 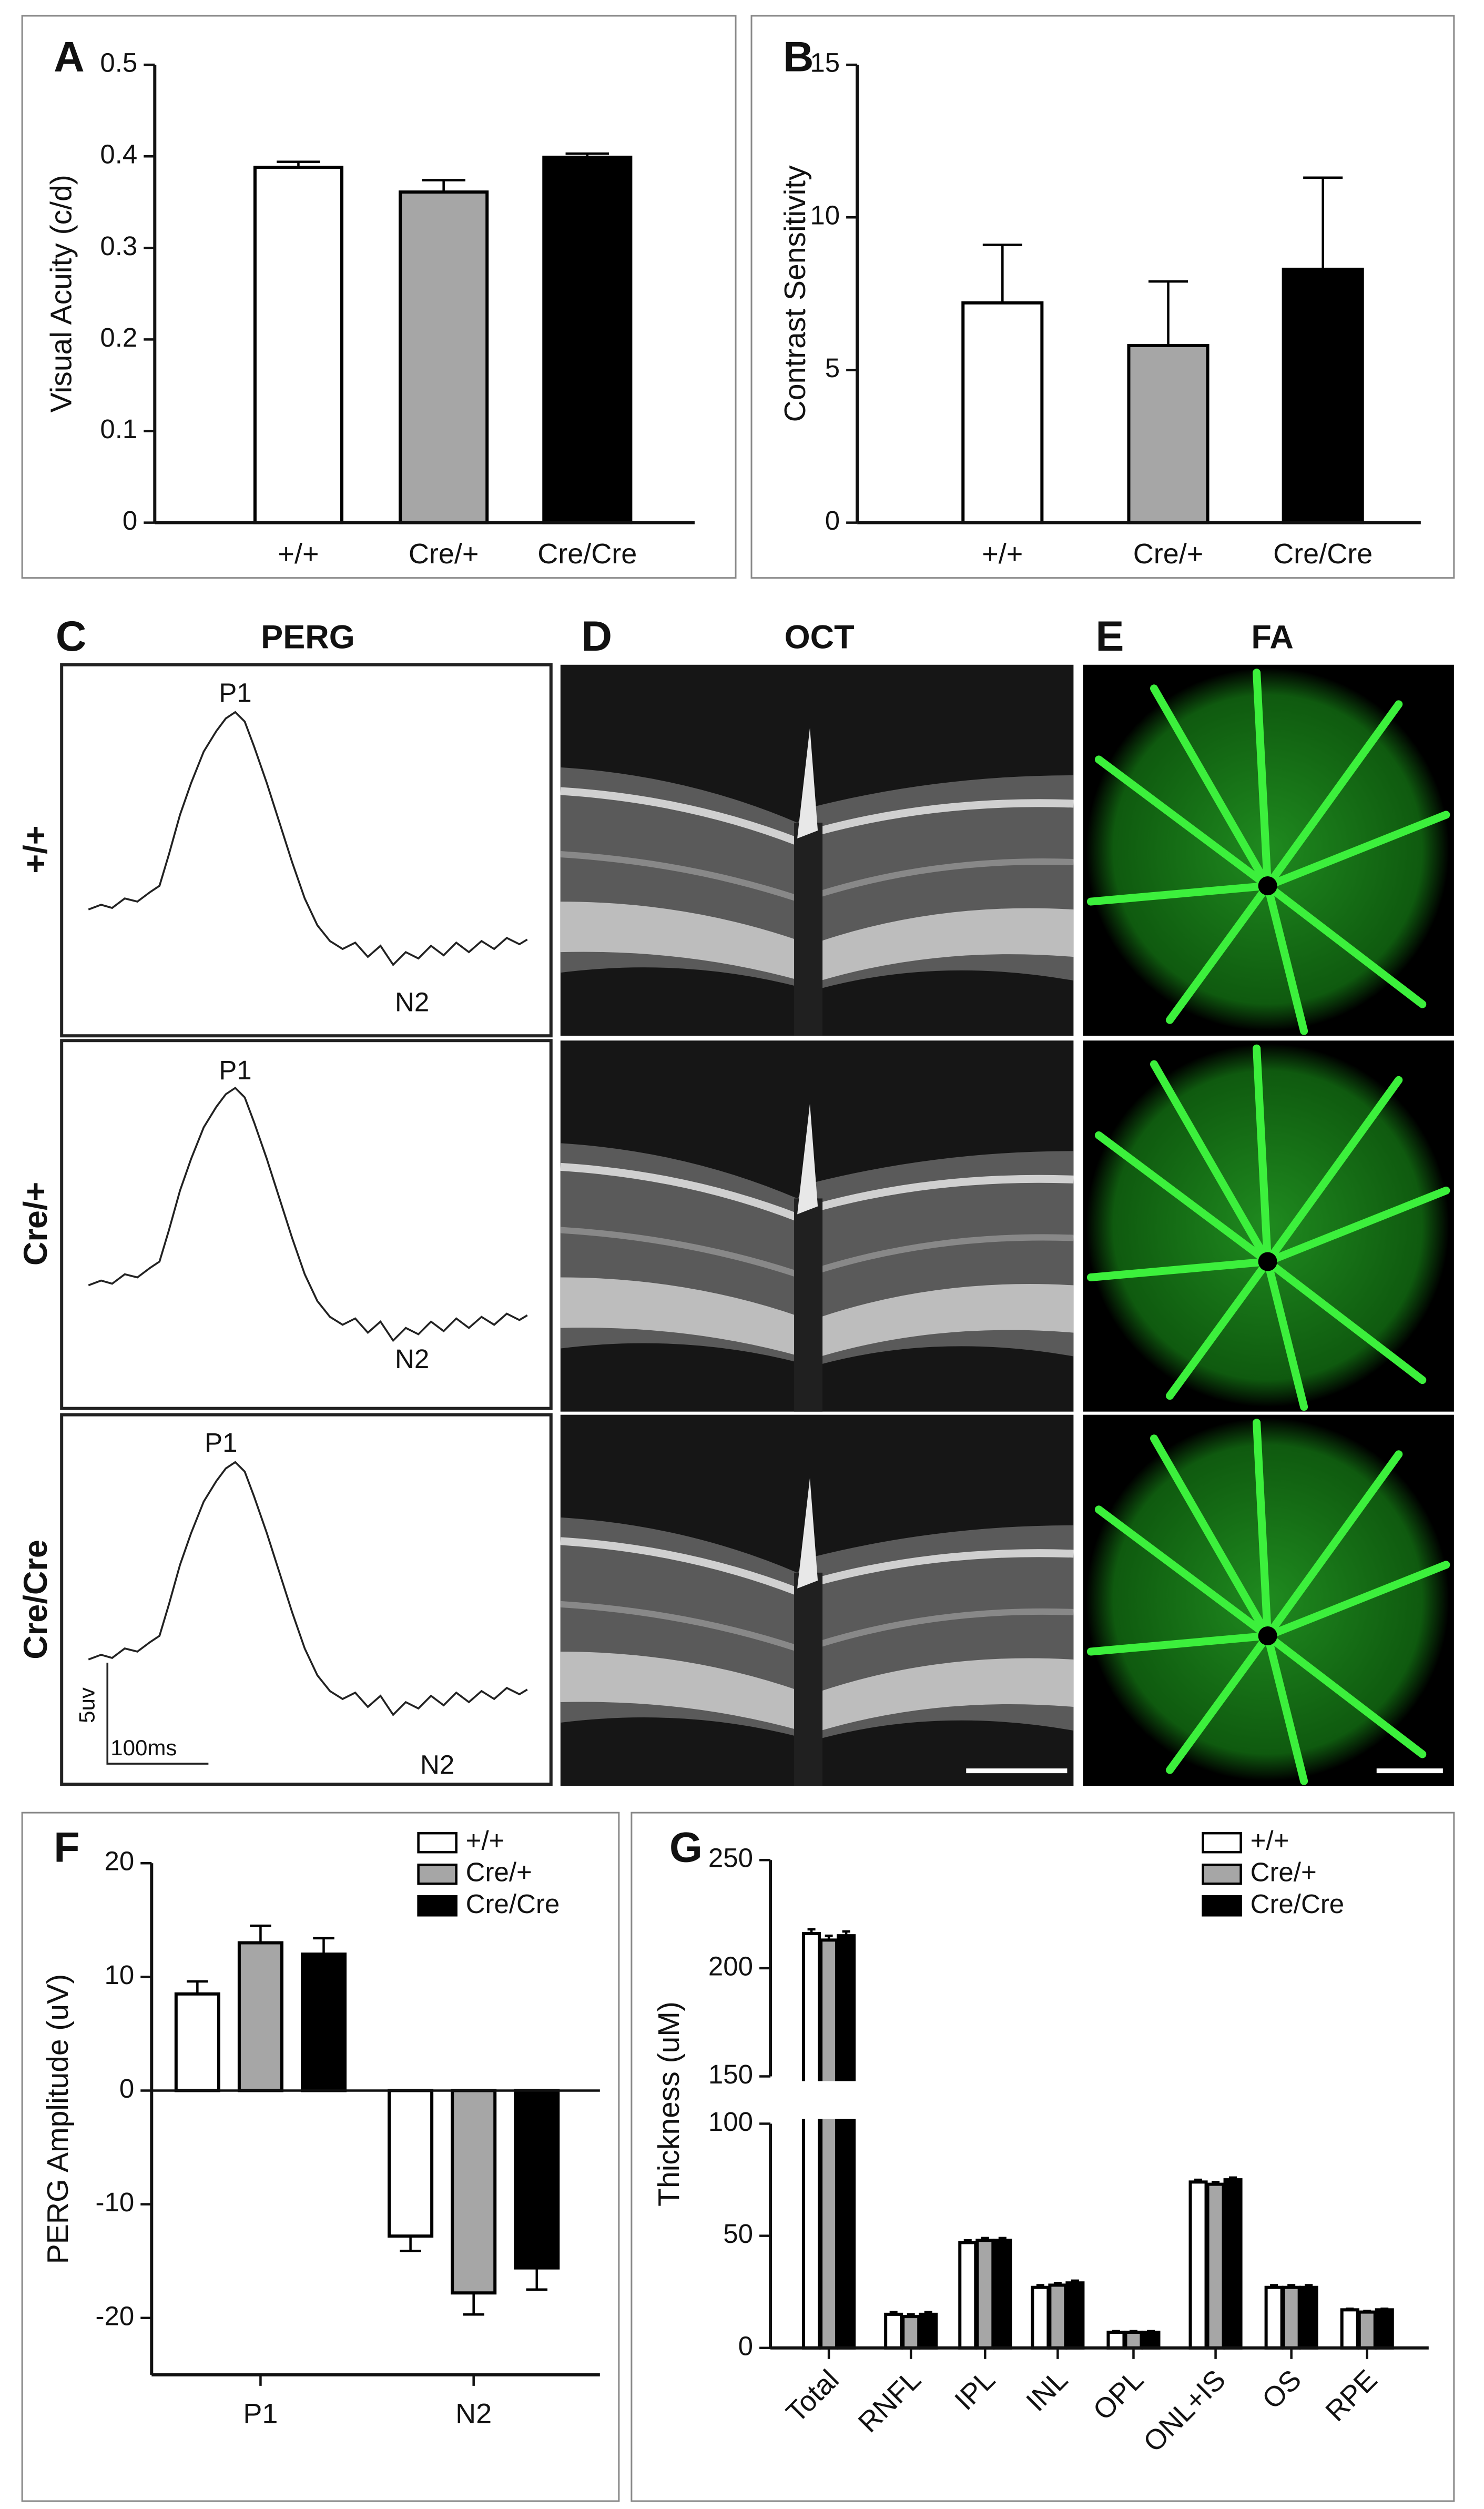 I want to click on y-tick-label: 5, so click(x=833, y=368).